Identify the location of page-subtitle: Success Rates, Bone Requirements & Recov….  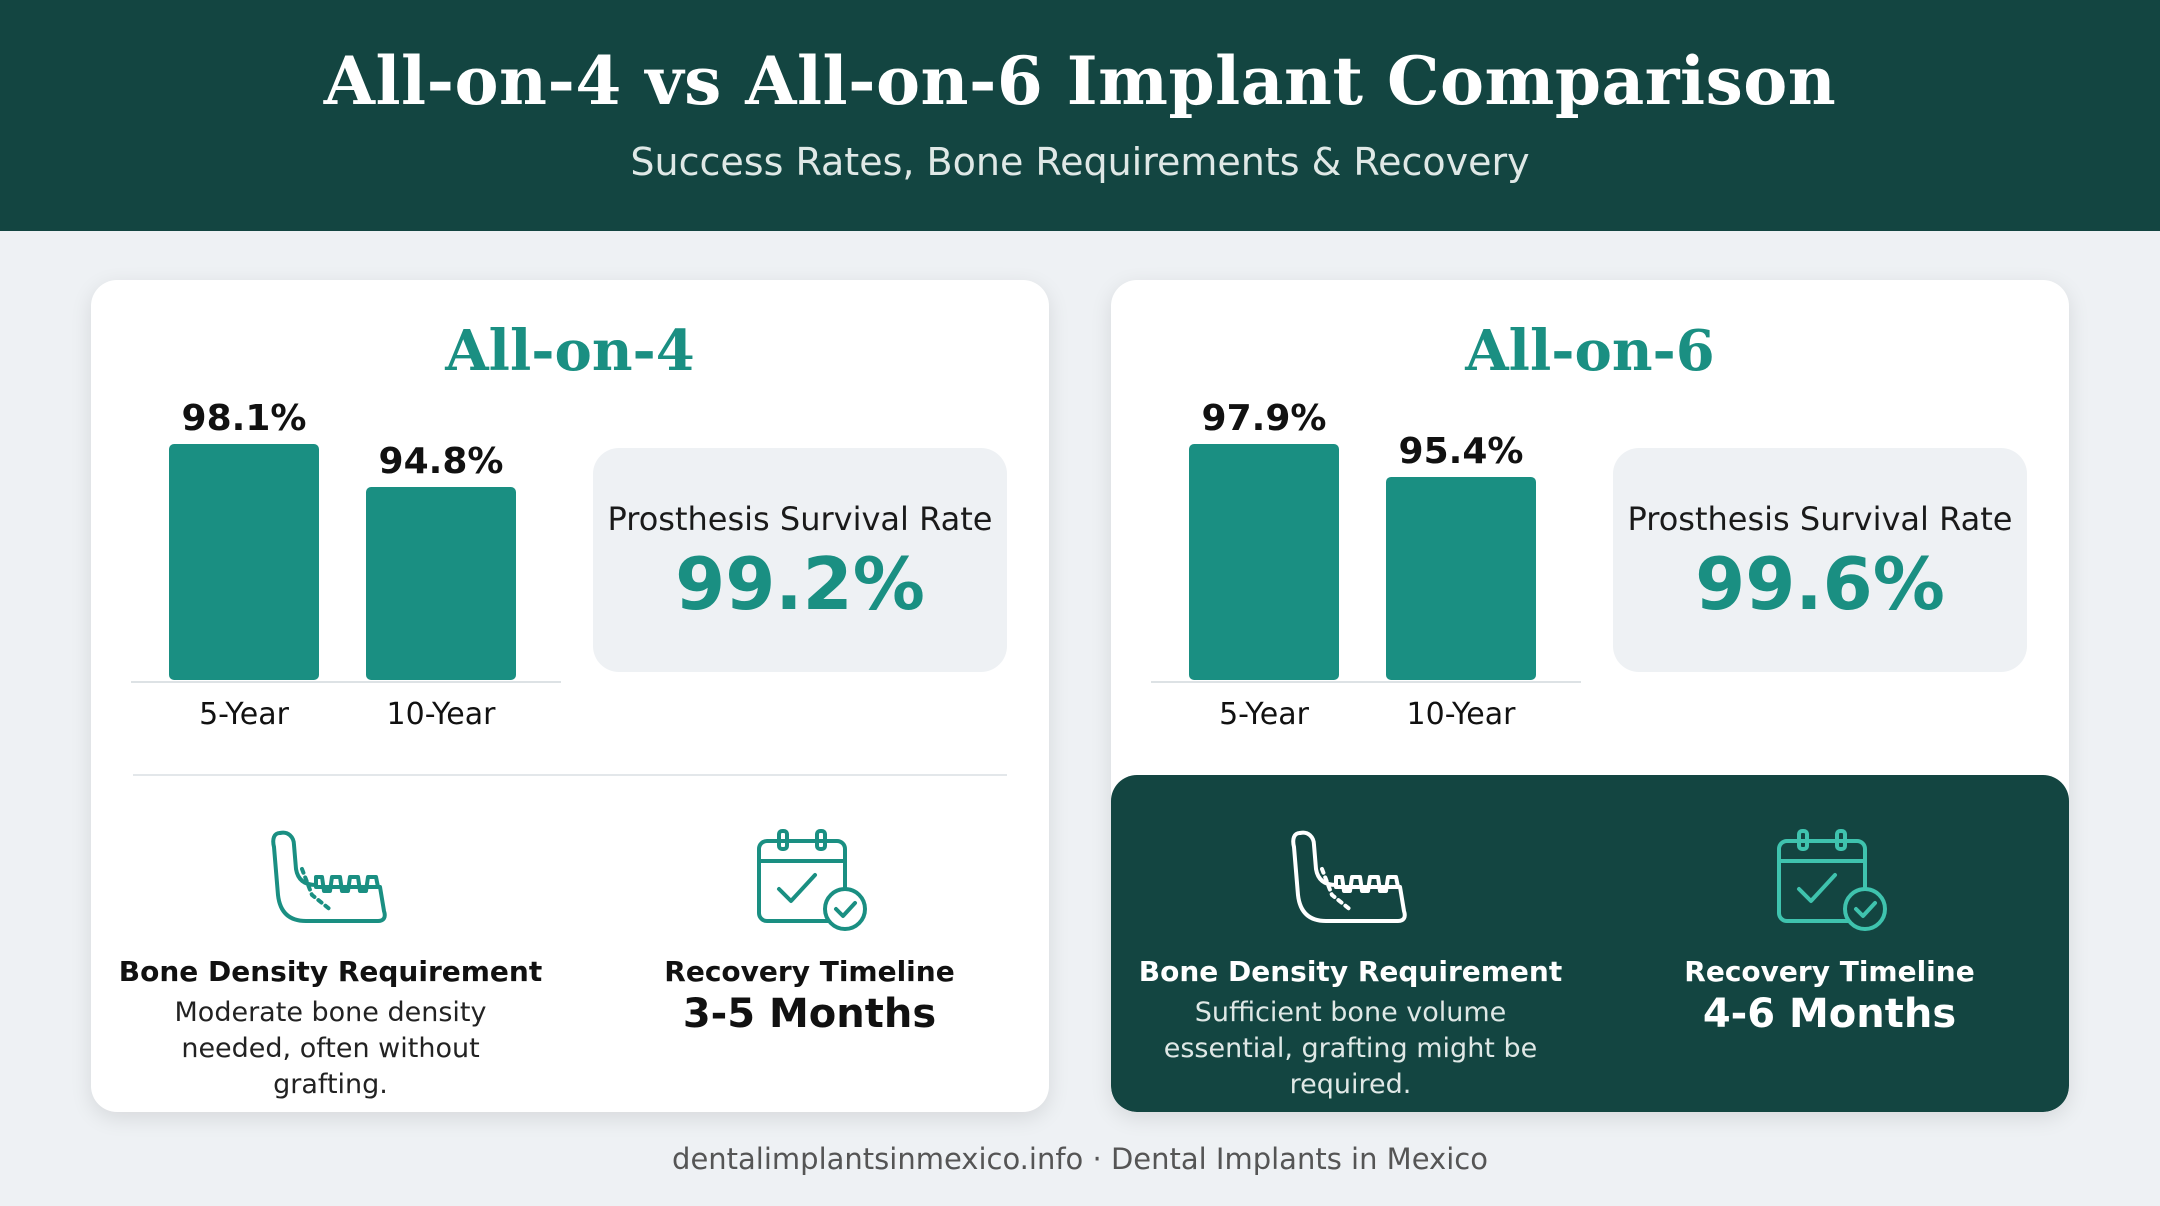
(1080, 162).